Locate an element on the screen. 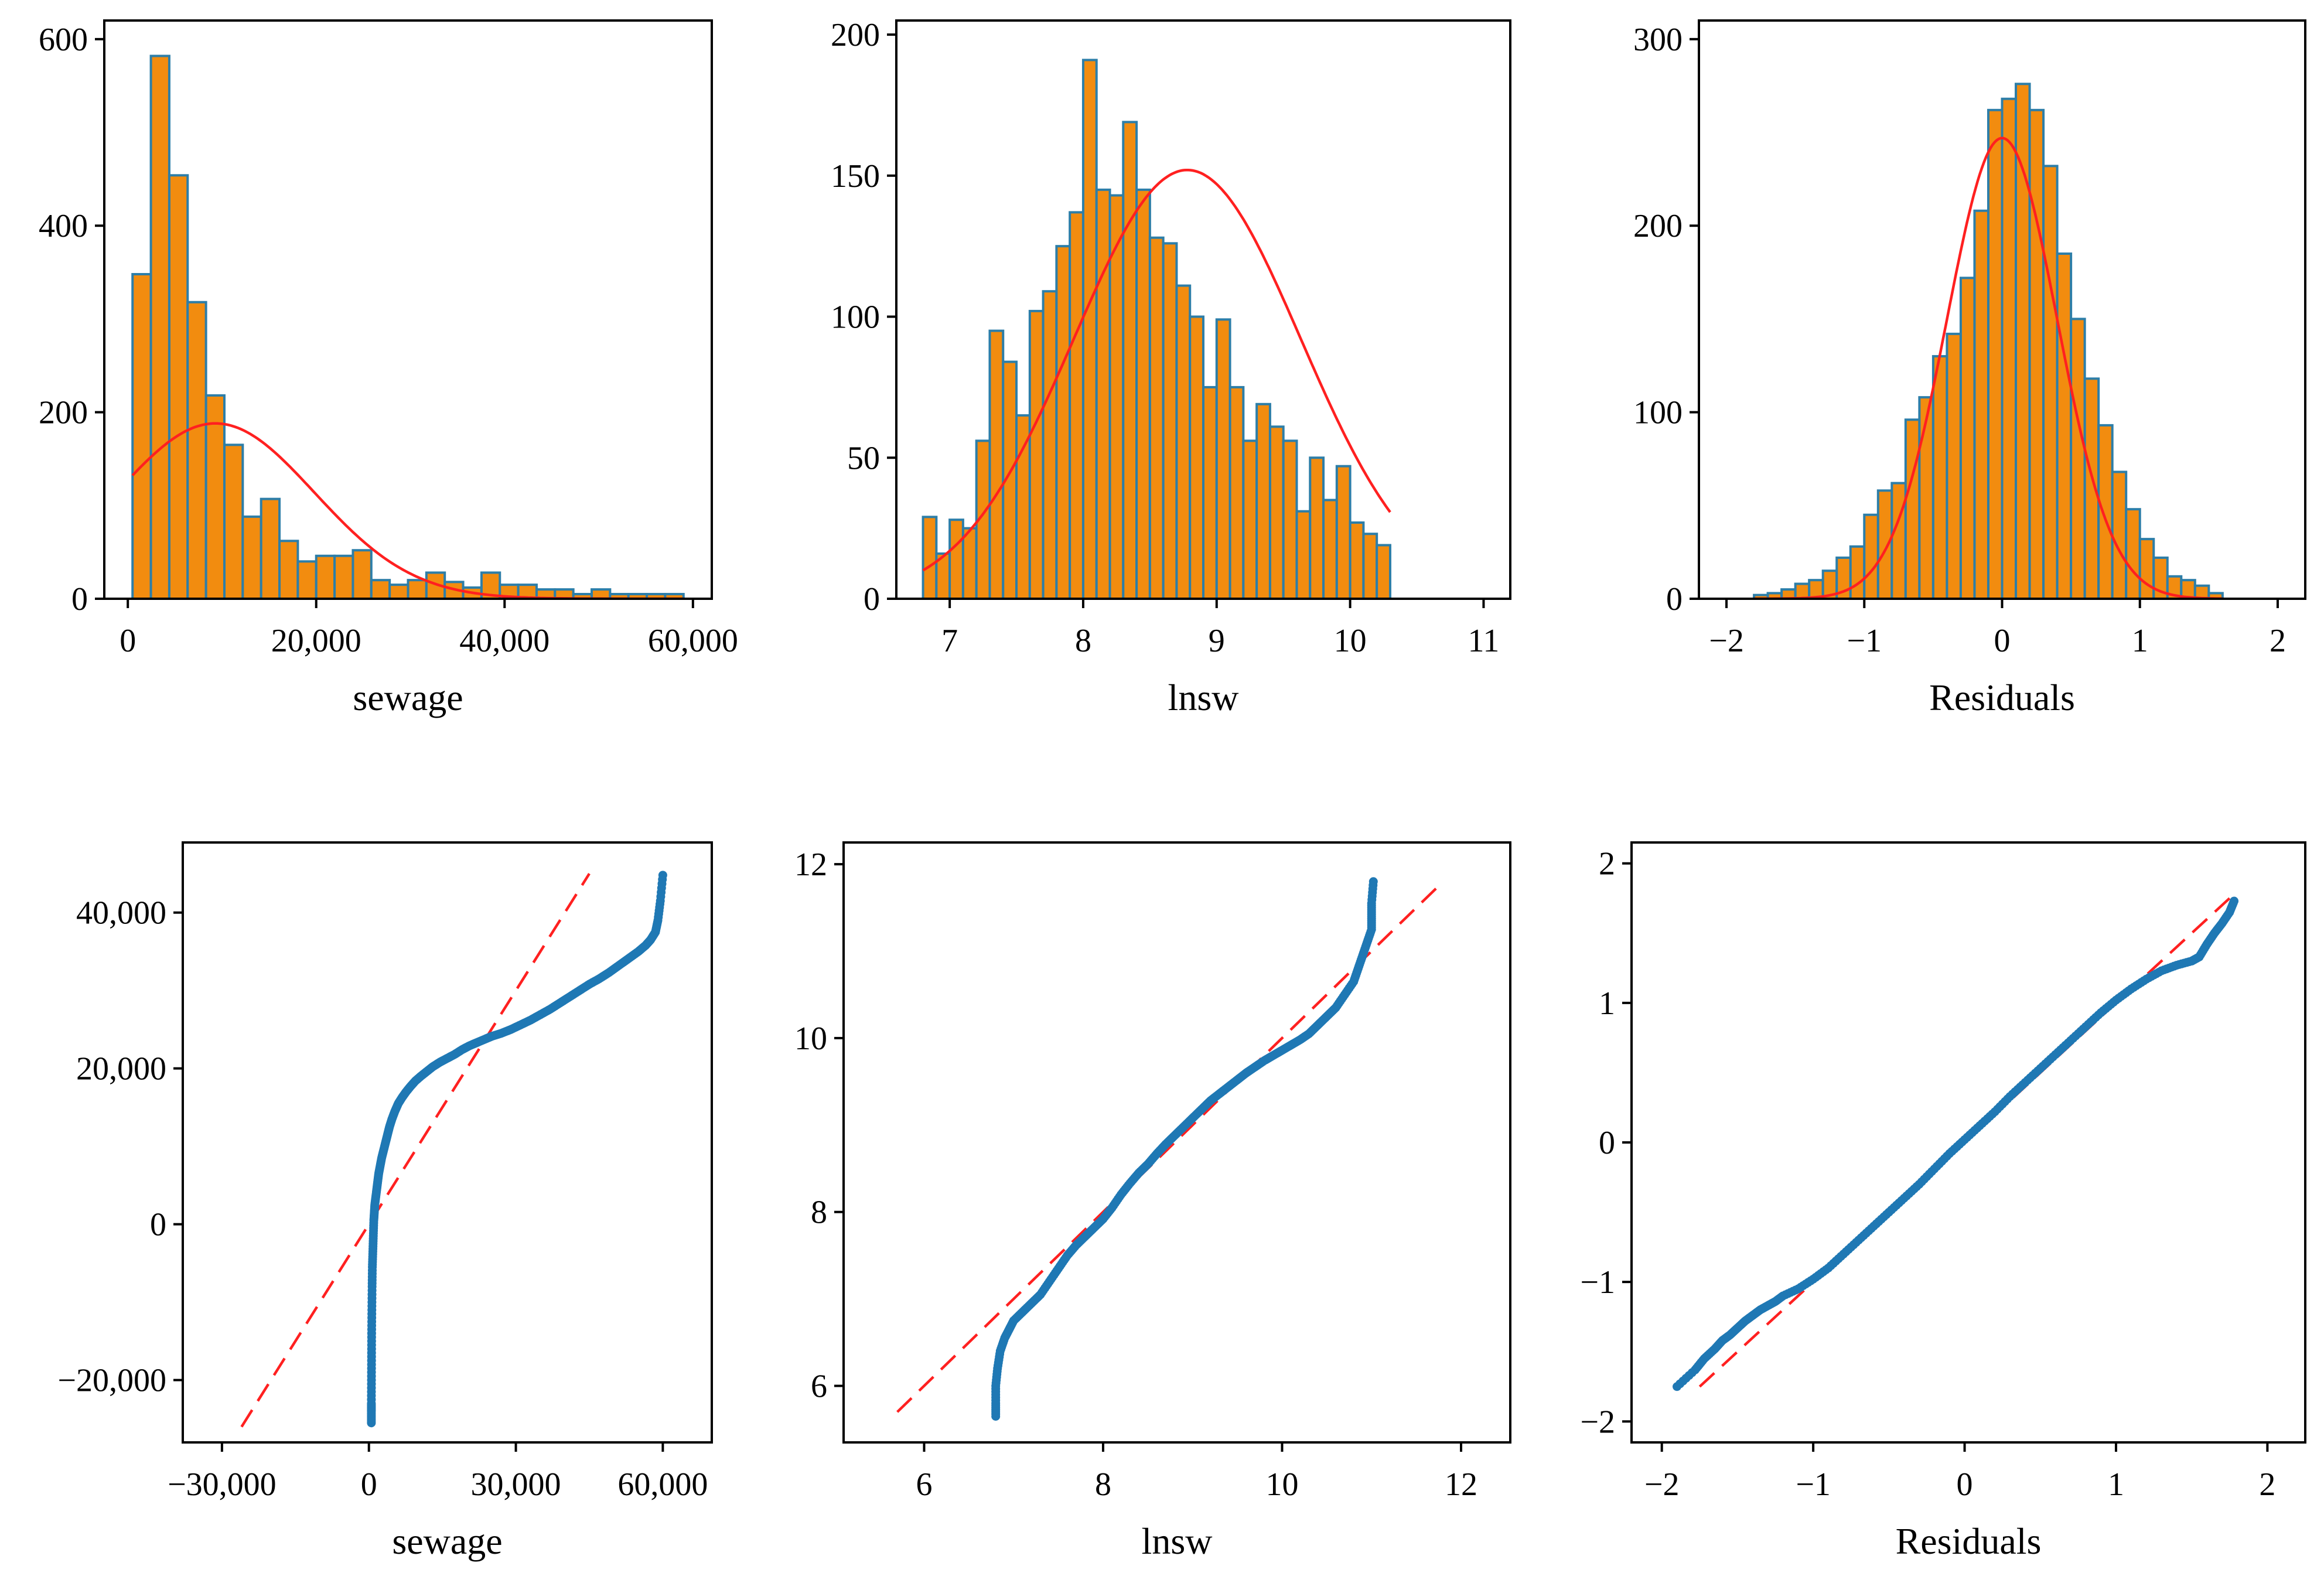 This screenshot has height=1583, width=2324. x-tick-label: 30,000 is located at coordinates (516, 1484).